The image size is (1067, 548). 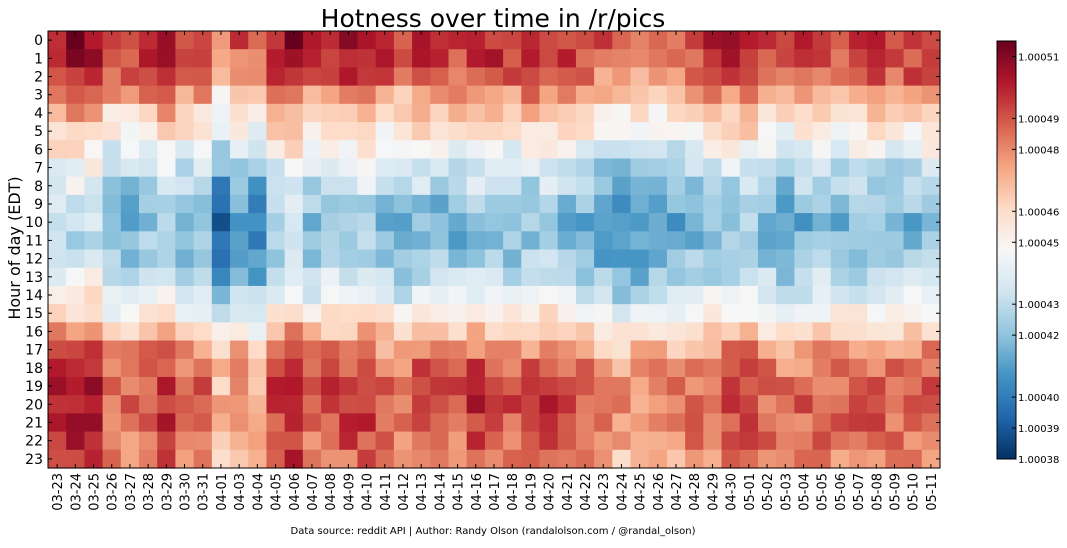 What do you see at coordinates (58, 492) in the screenshot?
I see `x-tick-label: 03-23` at bounding box center [58, 492].